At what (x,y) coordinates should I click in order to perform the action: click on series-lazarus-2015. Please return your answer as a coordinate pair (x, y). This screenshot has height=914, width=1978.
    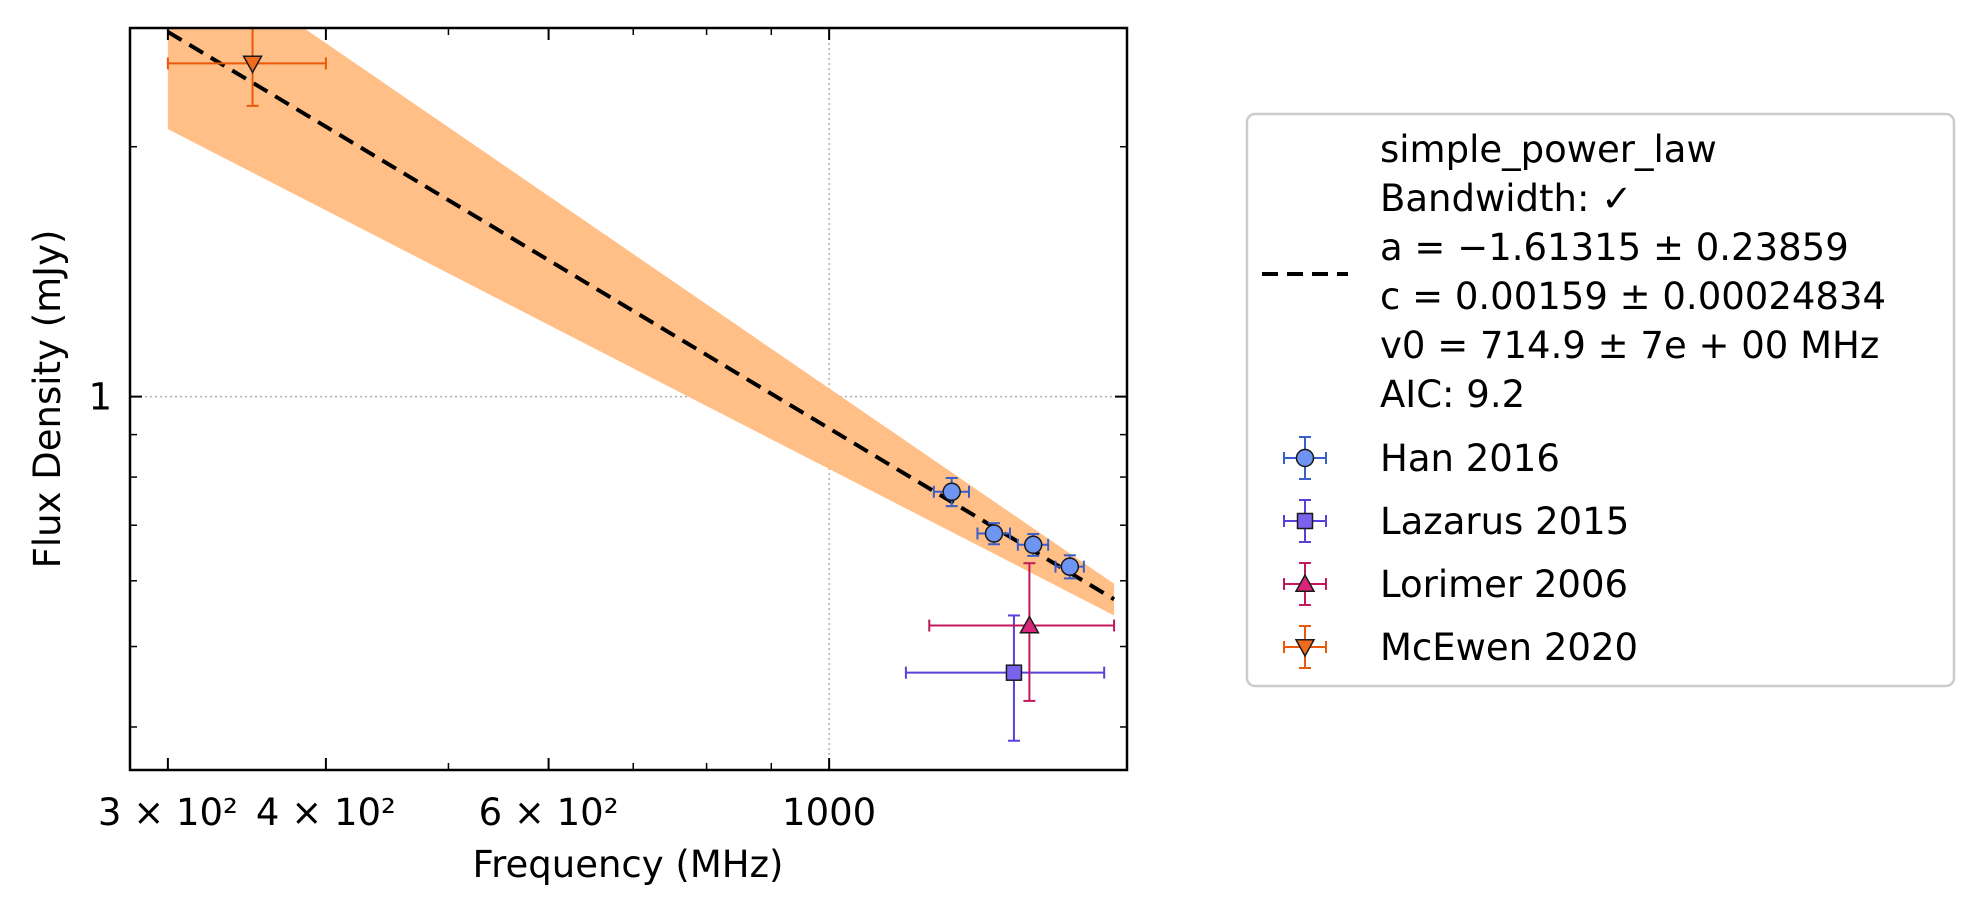
    Looking at the image, I should click on (1005, 678).